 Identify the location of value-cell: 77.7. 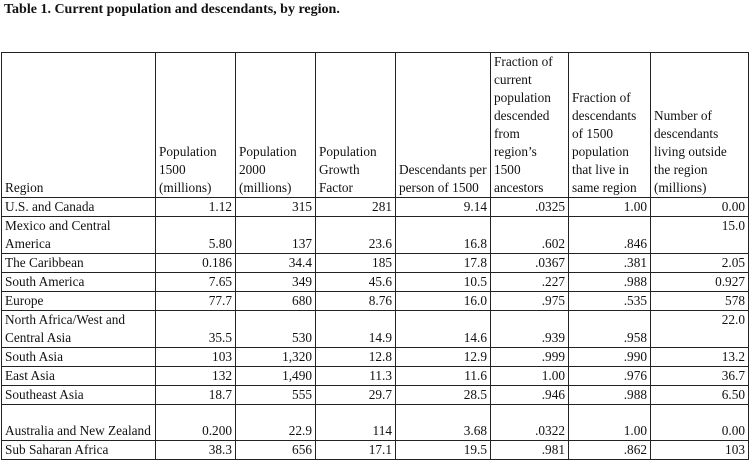
(195, 301).